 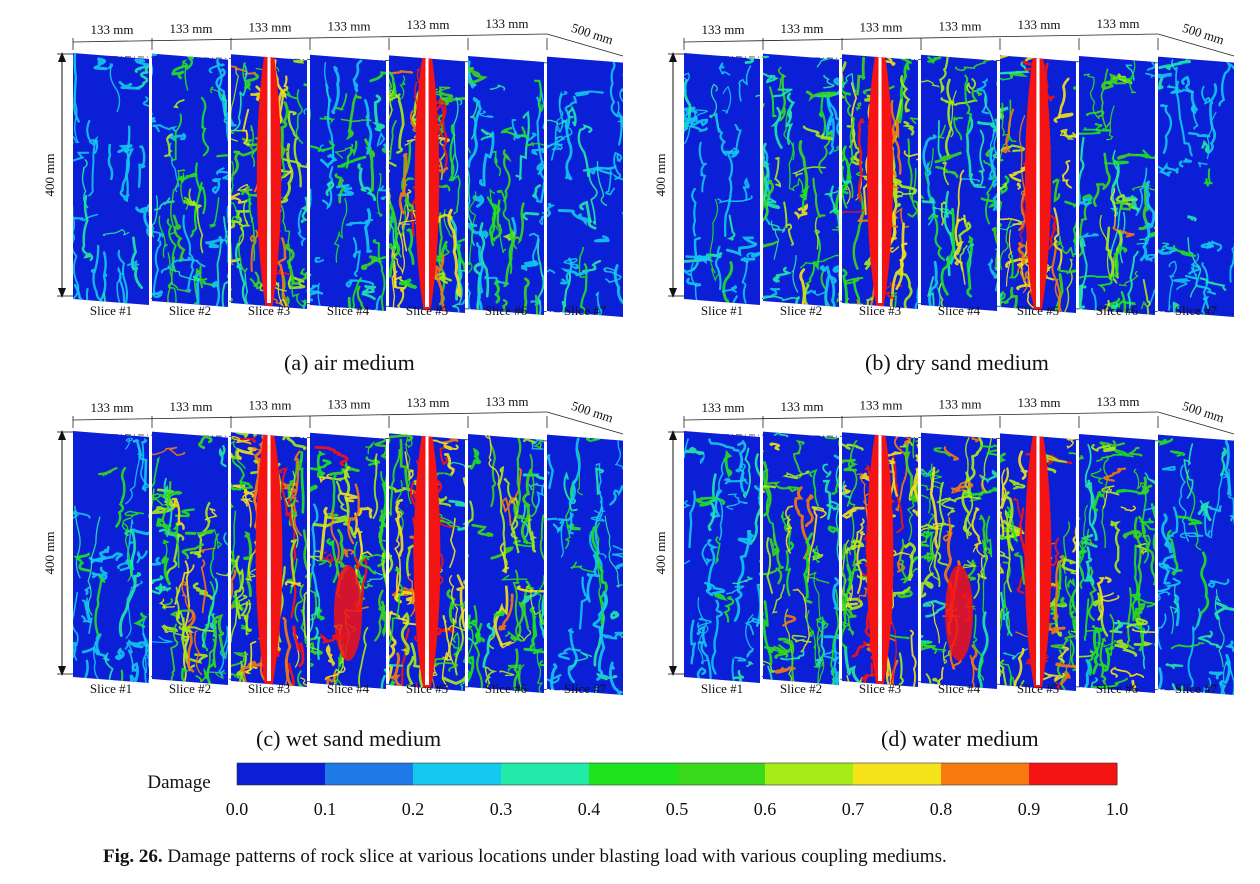 What do you see at coordinates (959, 561) in the screenshot?
I see `slice-4-damage-map` at bounding box center [959, 561].